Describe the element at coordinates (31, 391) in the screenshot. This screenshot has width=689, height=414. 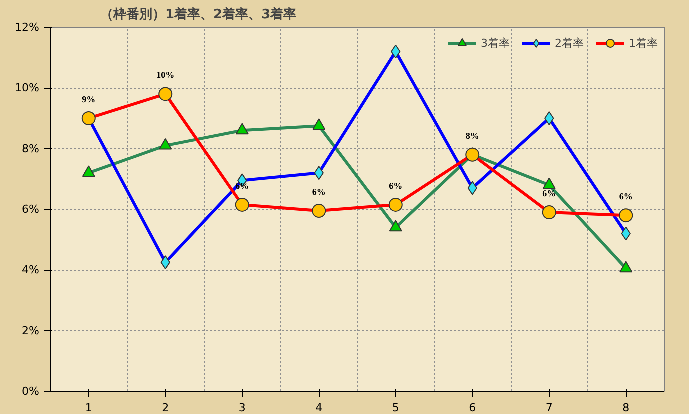
I see `y-tick-label: 0%` at that location.